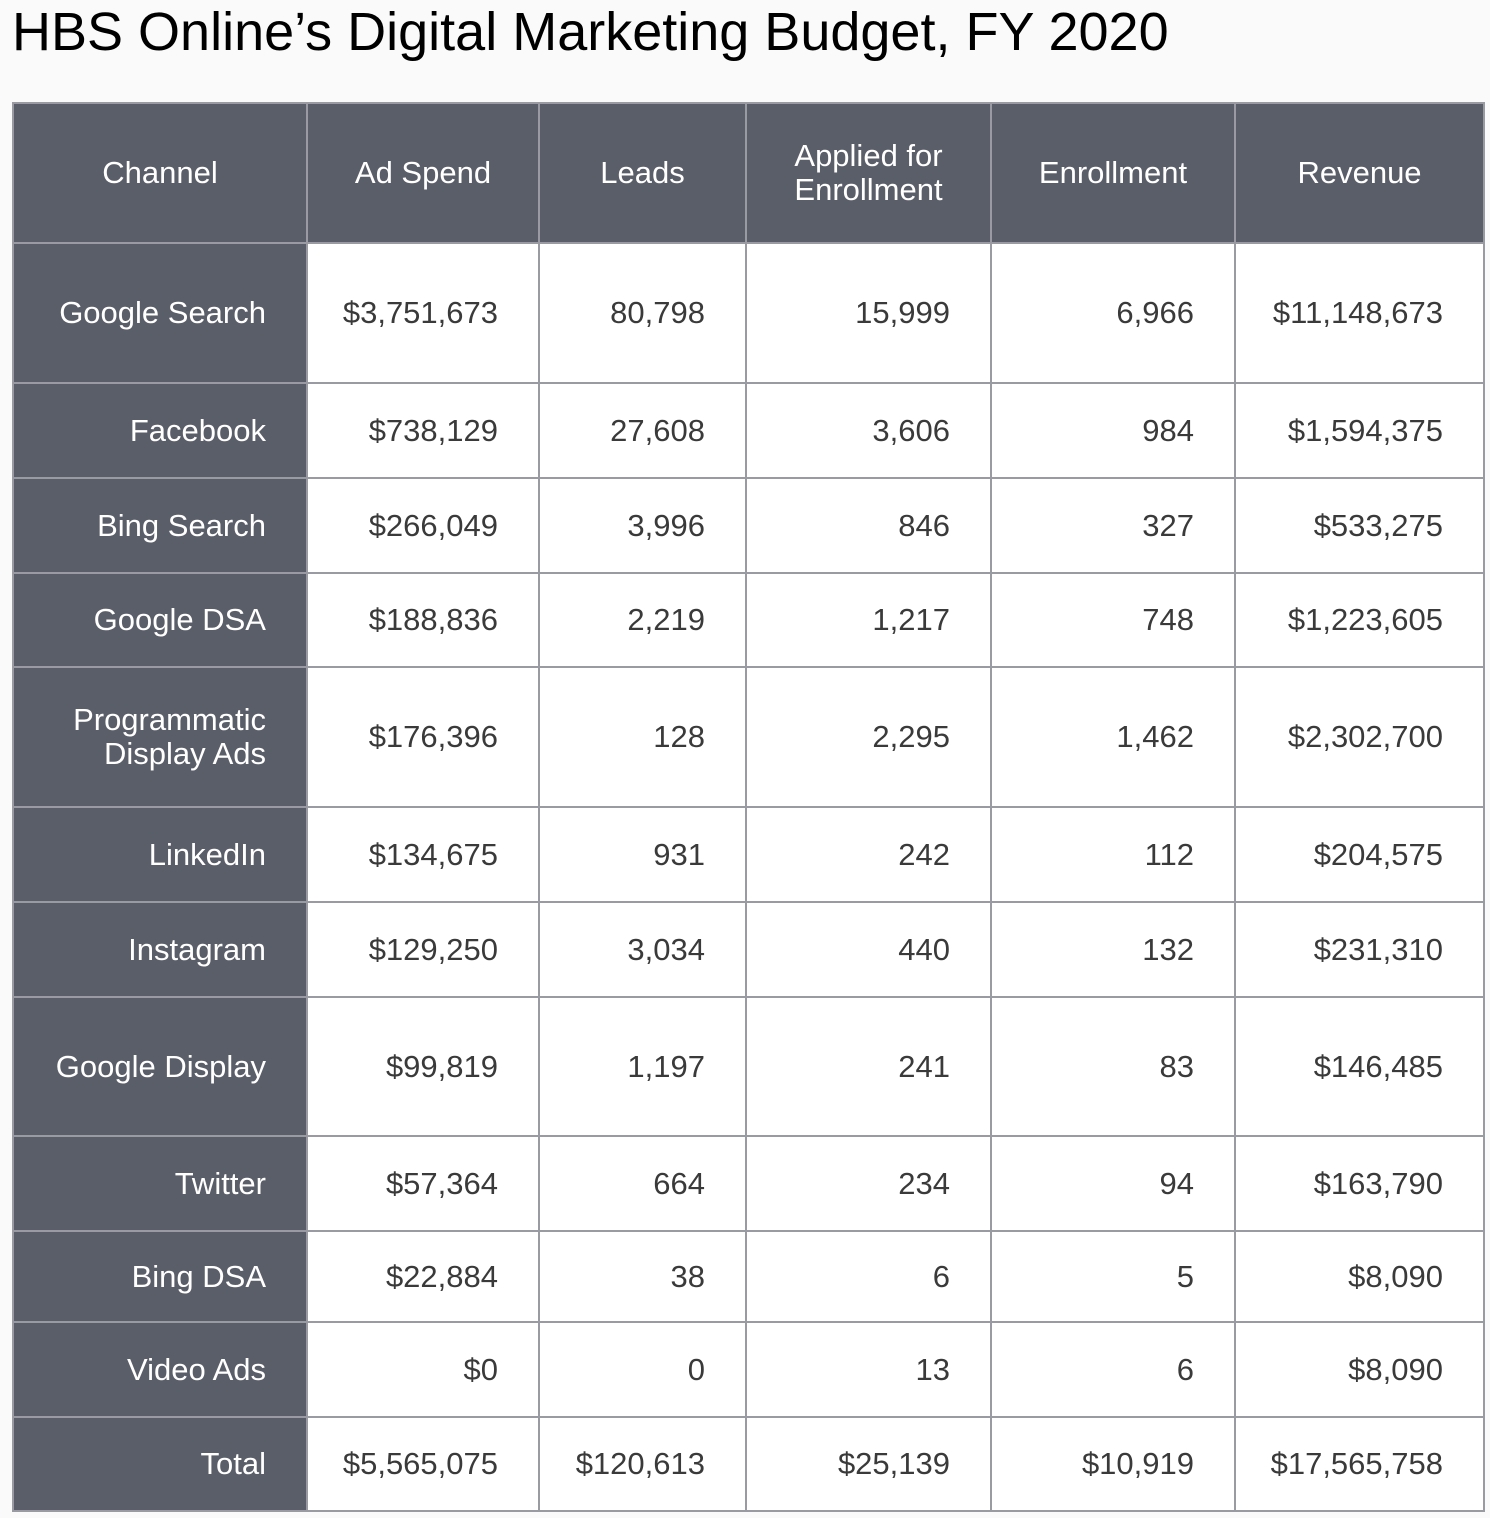  I want to click on table-cell: 13, so click(868, 1369).